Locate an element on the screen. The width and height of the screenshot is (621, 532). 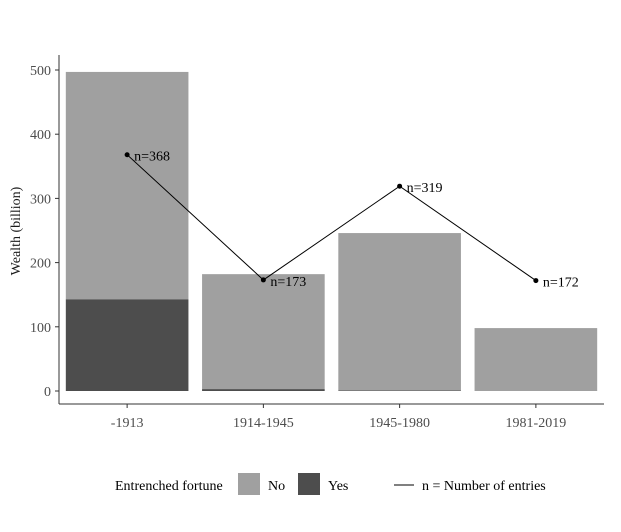
count-label-1: n=173 is located at coordinates (288, 282).